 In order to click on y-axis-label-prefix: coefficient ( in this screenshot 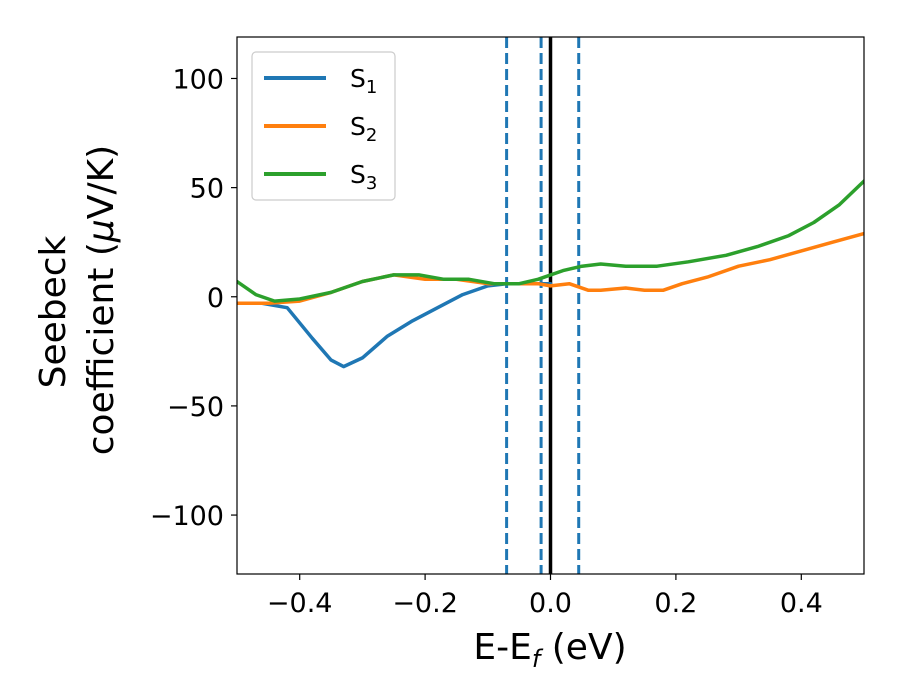, I will do `click(101, 348)`.